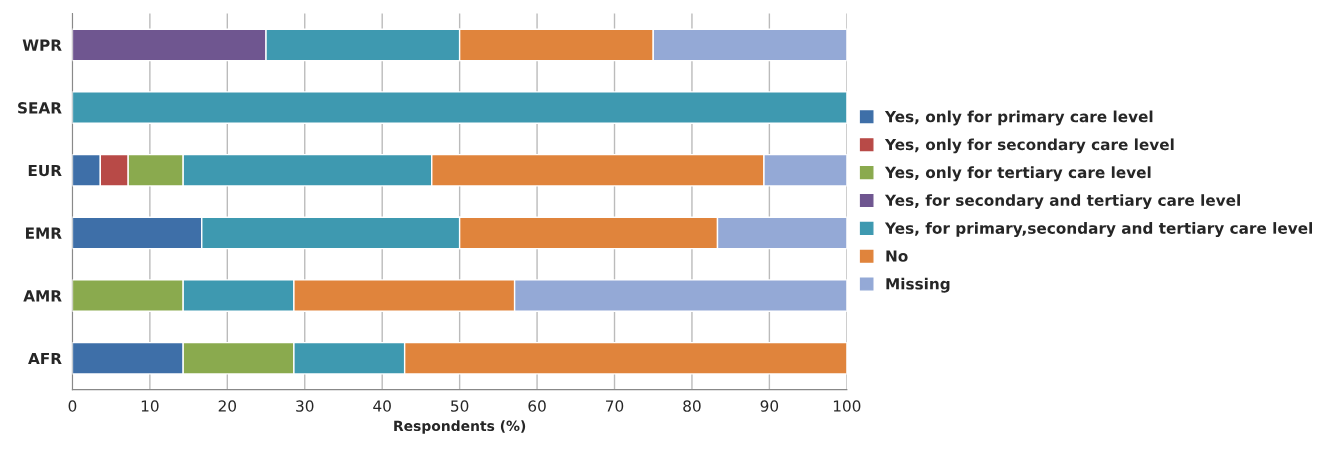 The image size is (1317, 453). Describe the element at coordinates (42, 45) in the screenshot. I see `y-tick-label: WPR` at that location.